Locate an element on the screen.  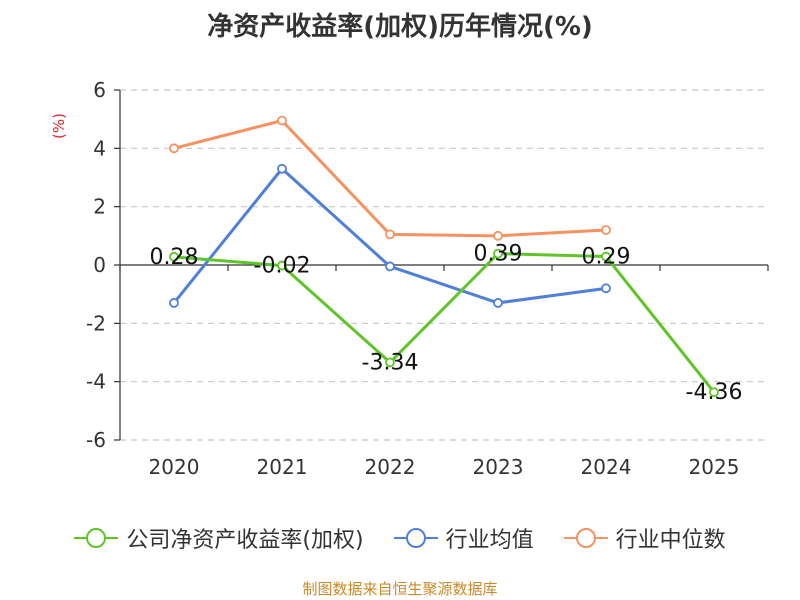
y-tick-label: -2 is located at coordinates (96, 323).